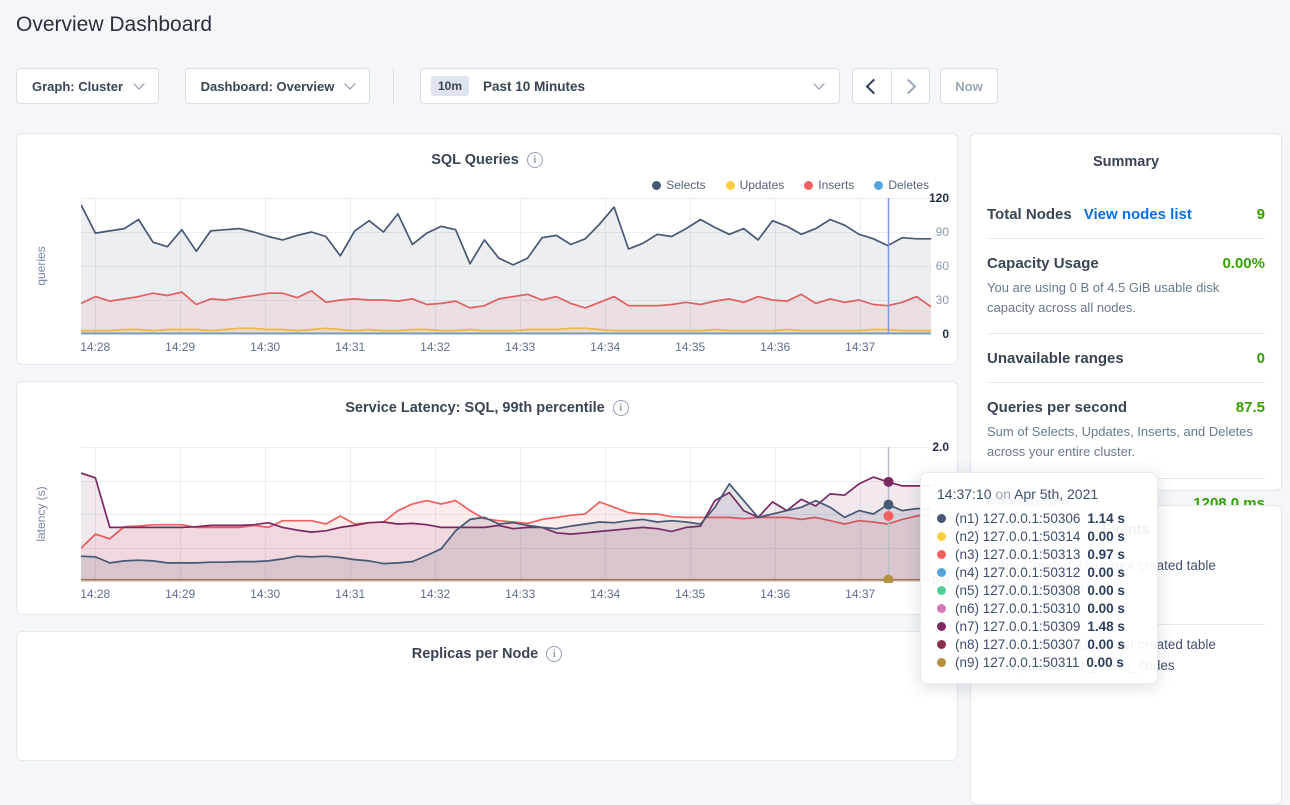  I want to click on tooltip-row: (n7) 127.0.0.1:50309 1.48 s, so click(1039, 626).